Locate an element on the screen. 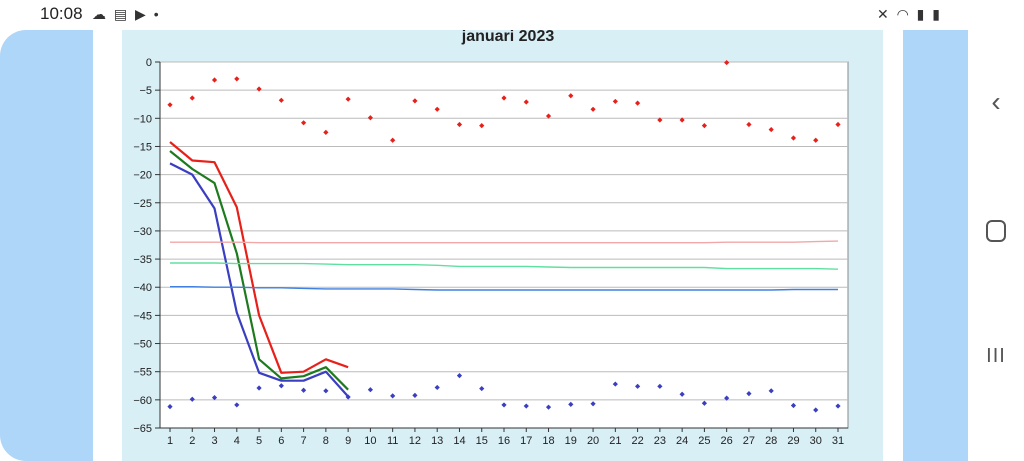 The image size is (1024, 461). right-side-band is located at coordinates (935, 245).